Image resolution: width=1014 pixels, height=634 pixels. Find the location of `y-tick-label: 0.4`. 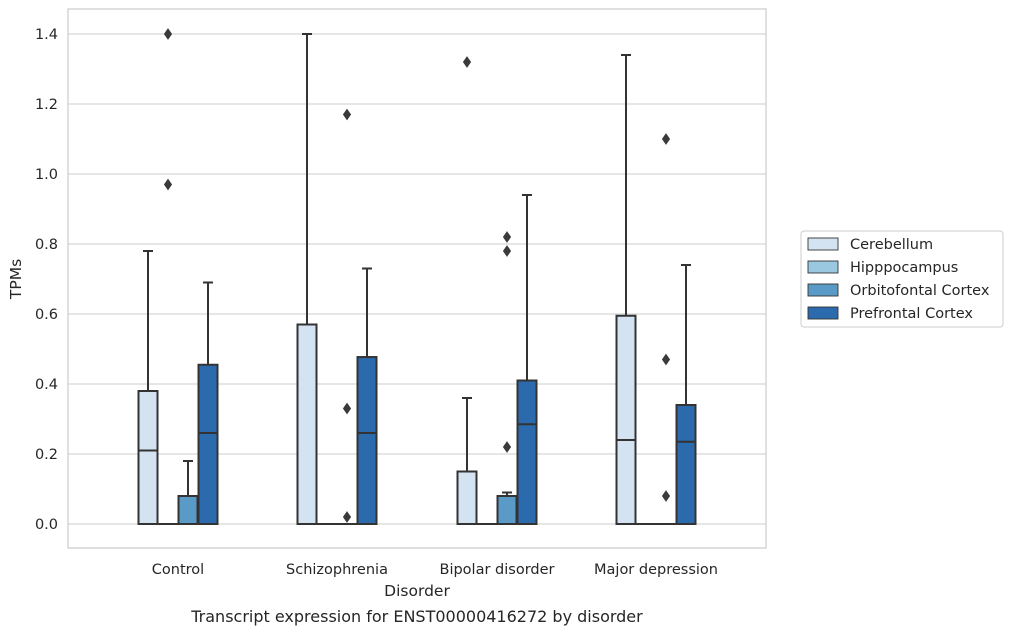

y-tick-label: 0.4 is located at coordinates (46, 385).